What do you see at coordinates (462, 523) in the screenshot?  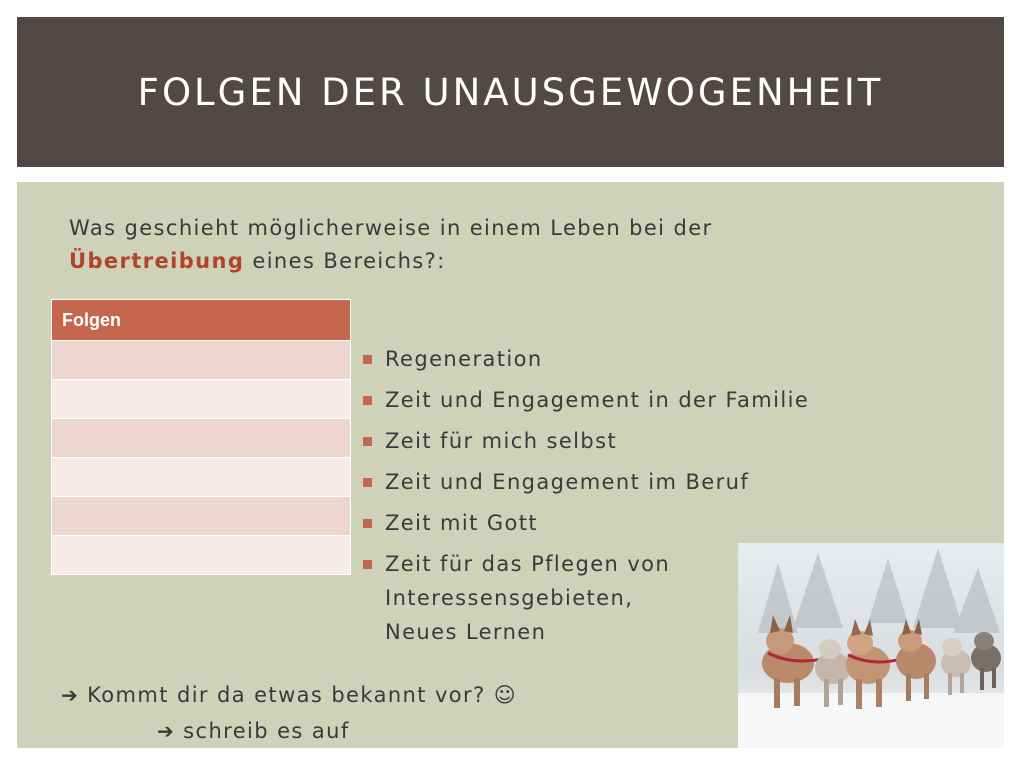 I see `list-item-label: Zeit mit Gott` at bounding box center [462, 523].